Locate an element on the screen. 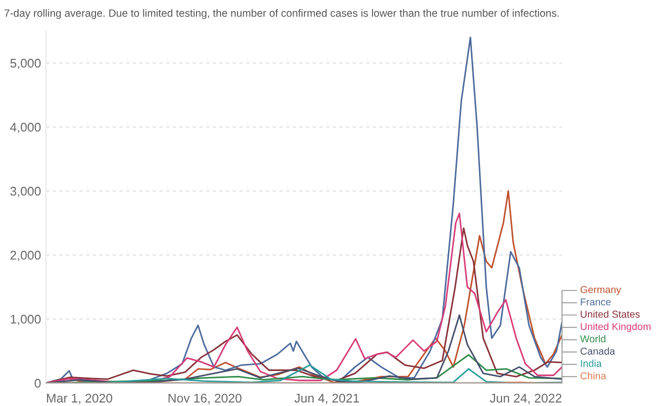 This screenshot has width=660, height=406. x-tick-label: Jun 24, 2022 is located at coordinates (526, 399).